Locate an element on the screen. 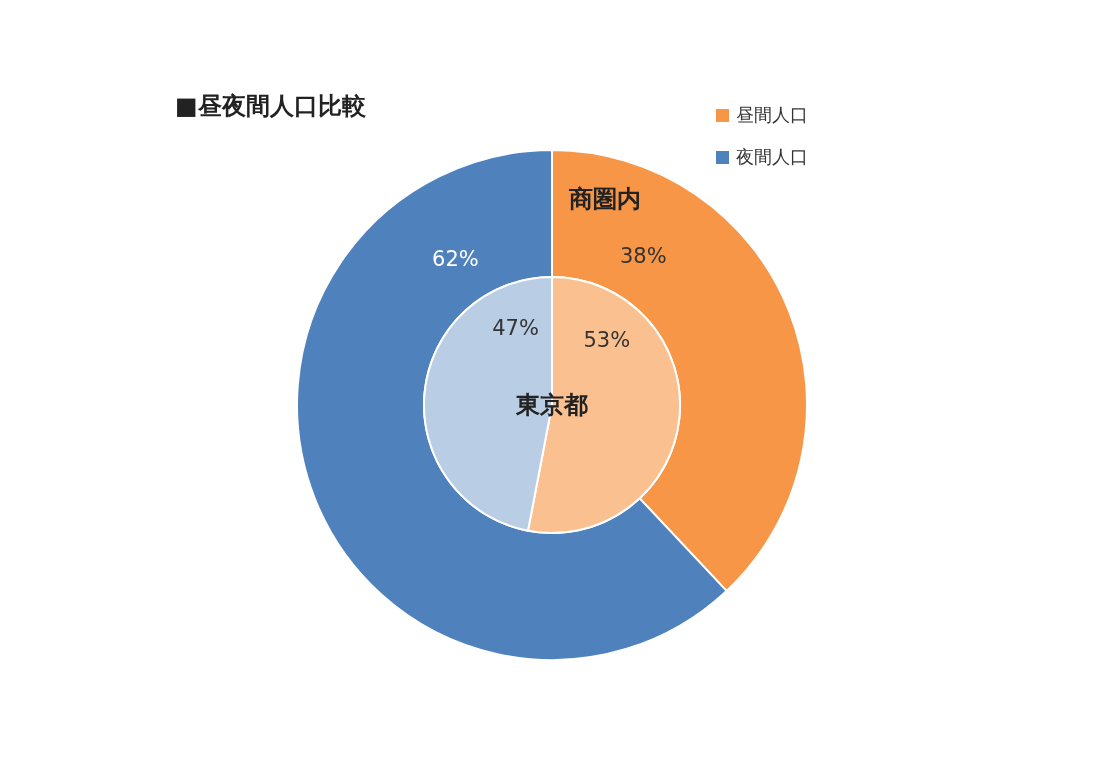  chart-title: ■昼夜間人口比較 is located at coordinates (271, 106).